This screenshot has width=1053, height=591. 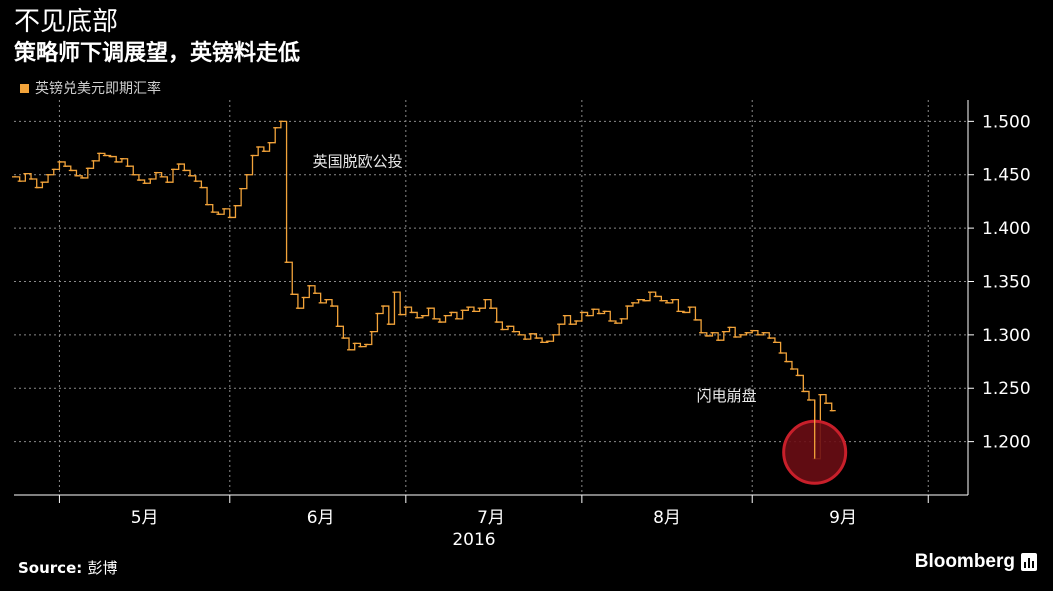 I want to click on y-tick-label: 1.200, so click(x=1006, y=443).